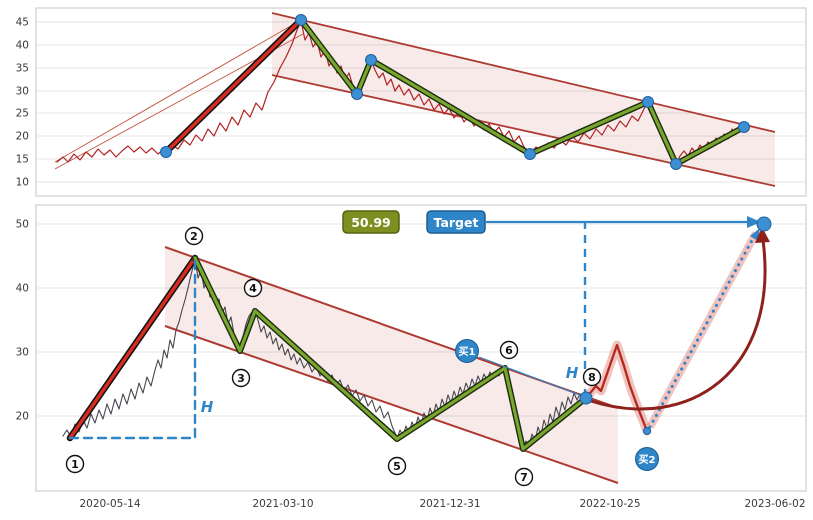  Describe the element at coordinates (529, 376) in the screenshot. I see `buy1-pointer-line` at that location.